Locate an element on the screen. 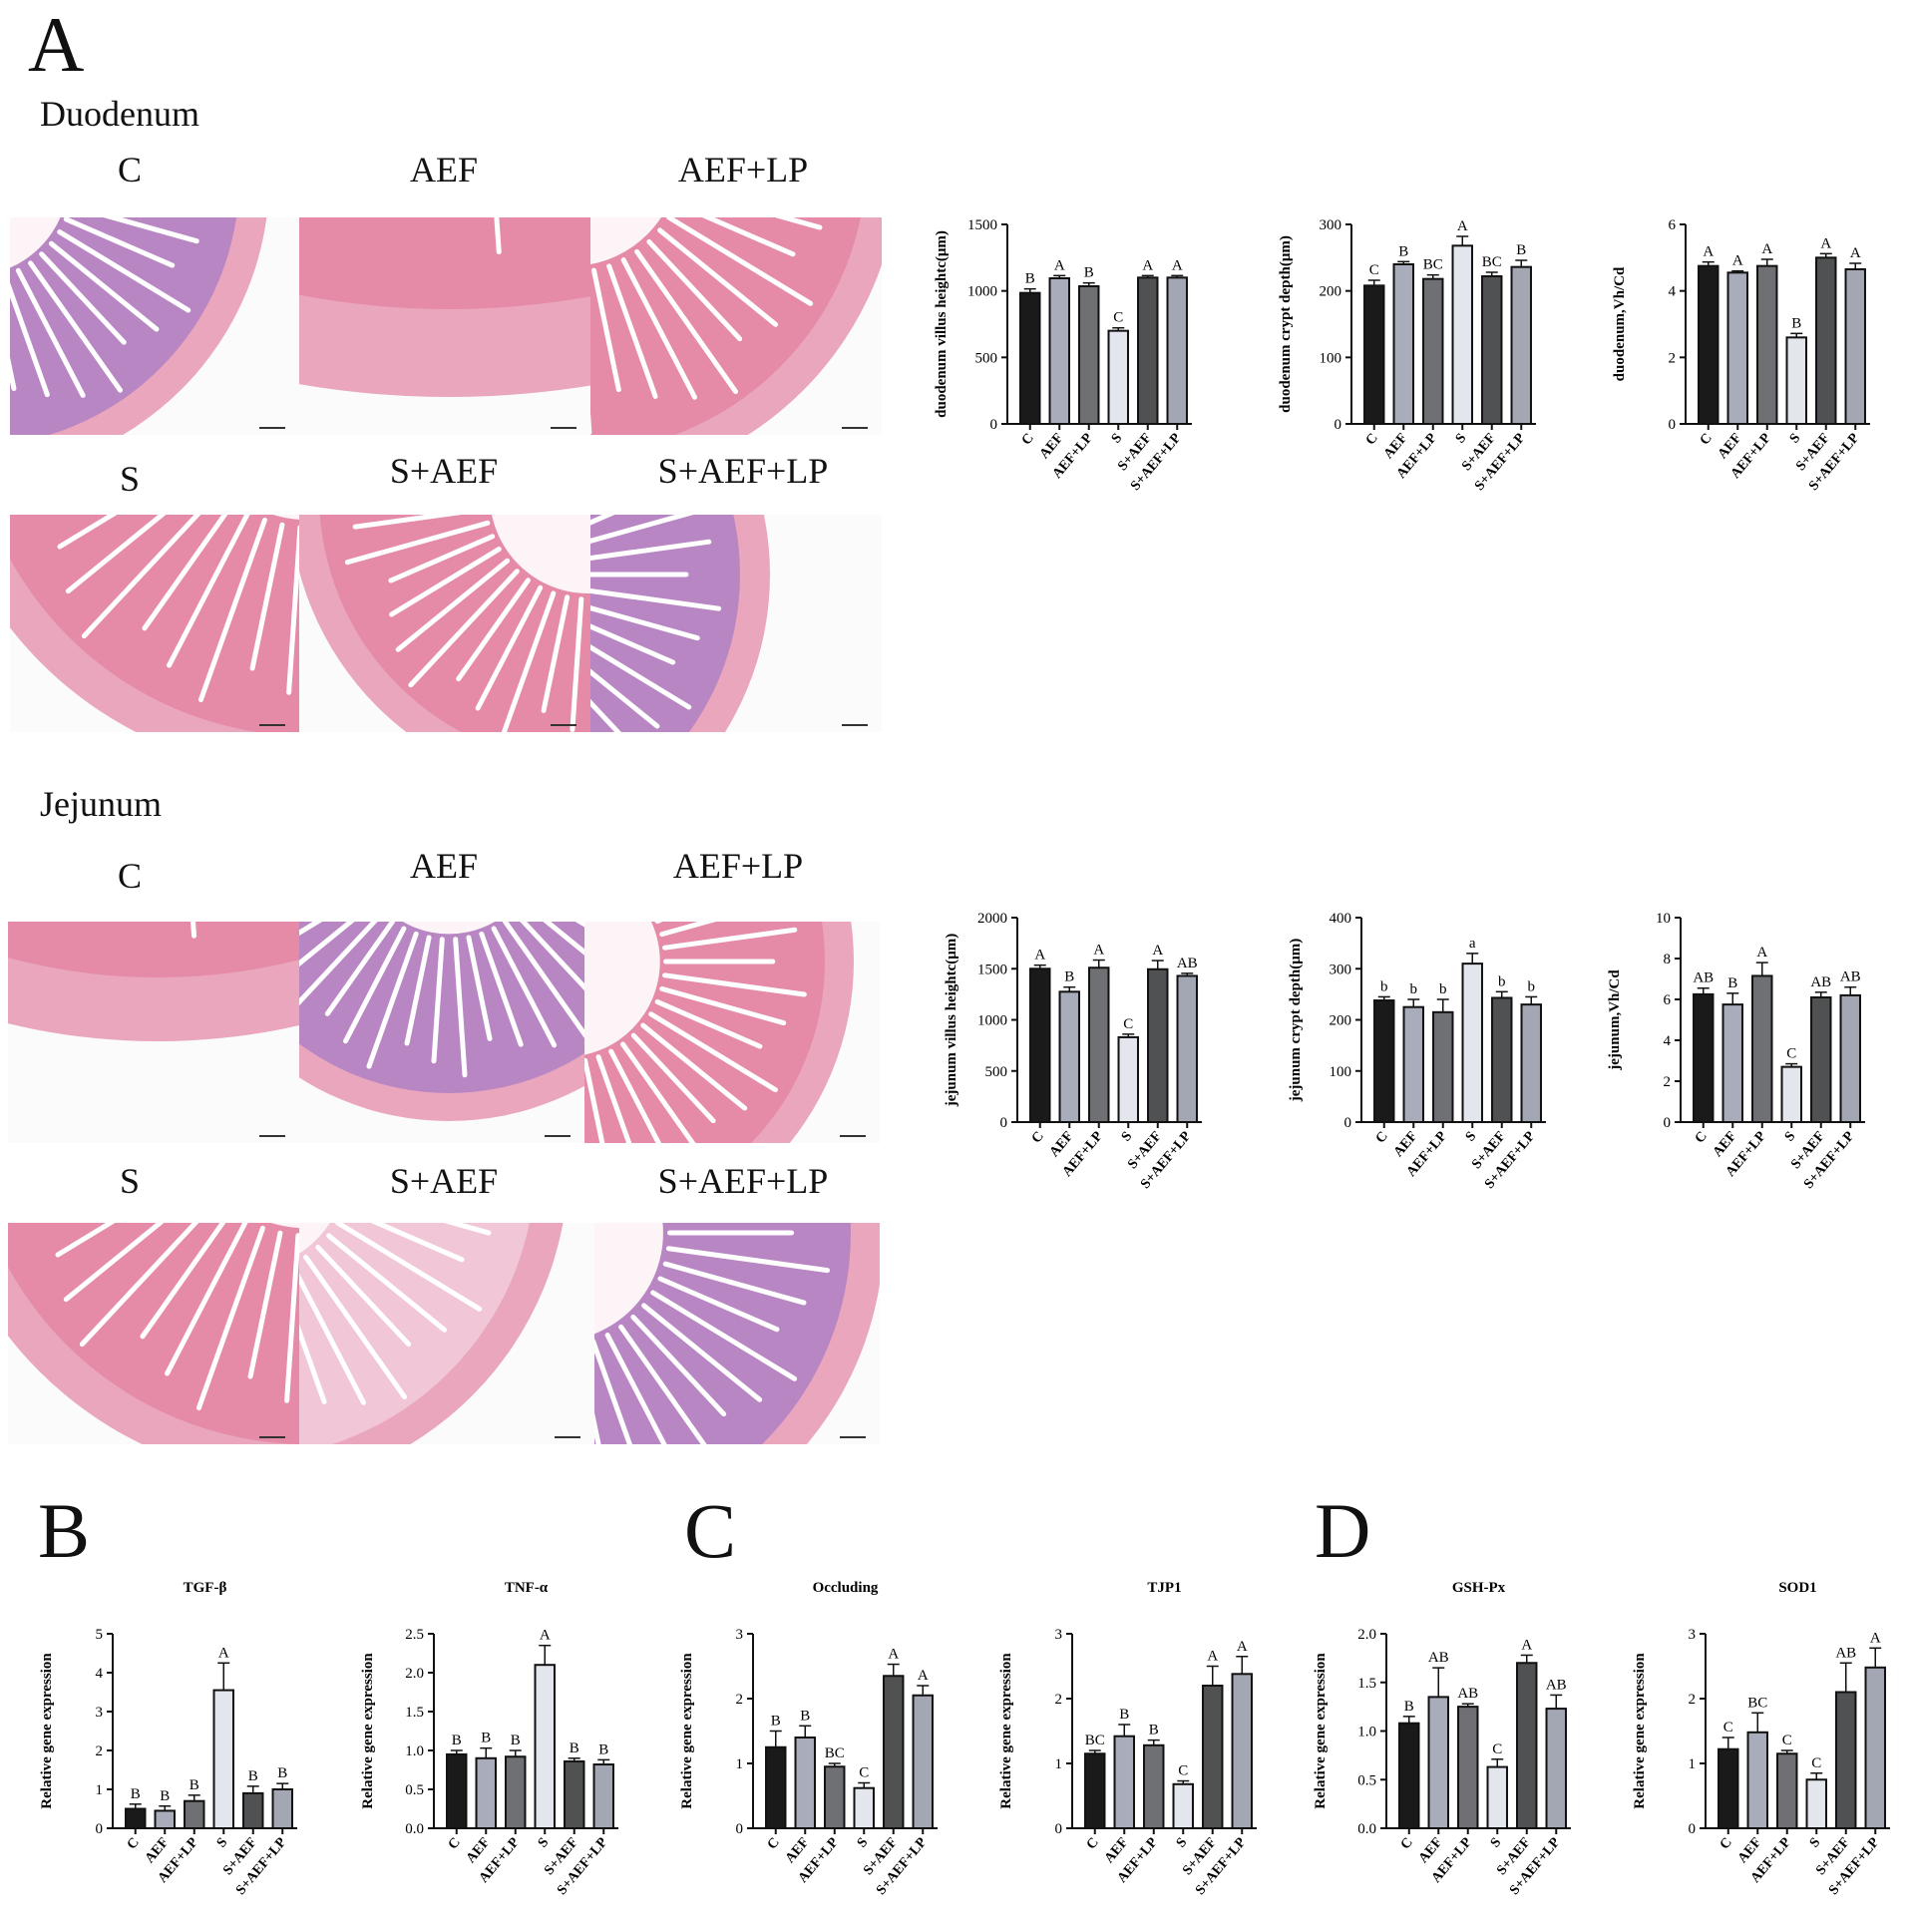 Image resolution: width=1910 pixels, height=1932 pixels. y-tick-label: 10 is located at coordinates (1664, 919).